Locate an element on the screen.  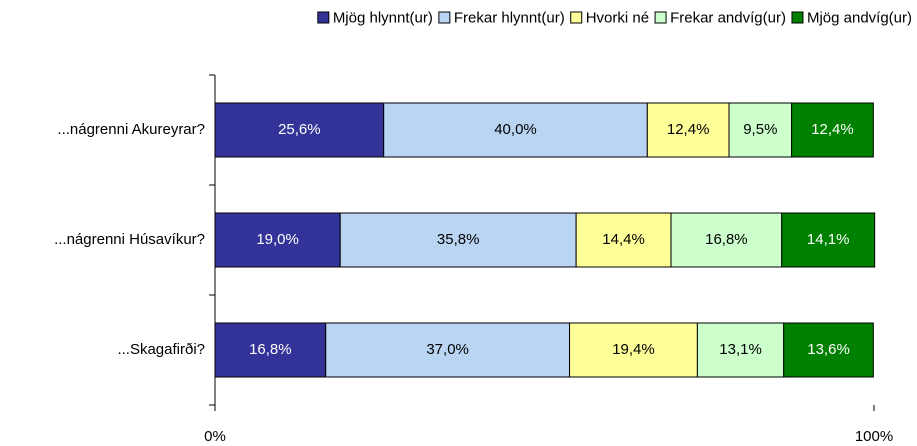
legend-label: Frekar hlynnt(ur) is located at coordinates (509, 17).